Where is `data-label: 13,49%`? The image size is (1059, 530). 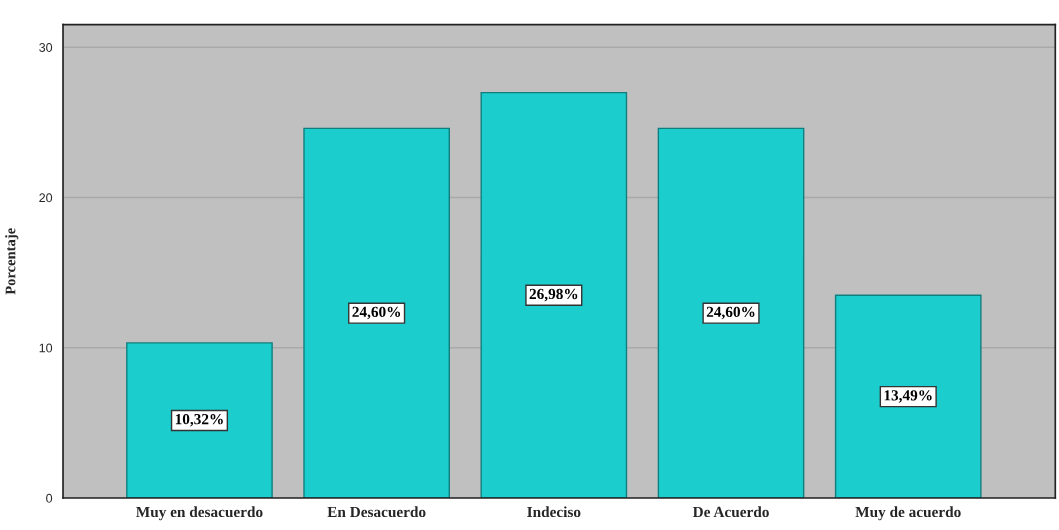 data-label: 13,49% is located at coordinates (908, 396).